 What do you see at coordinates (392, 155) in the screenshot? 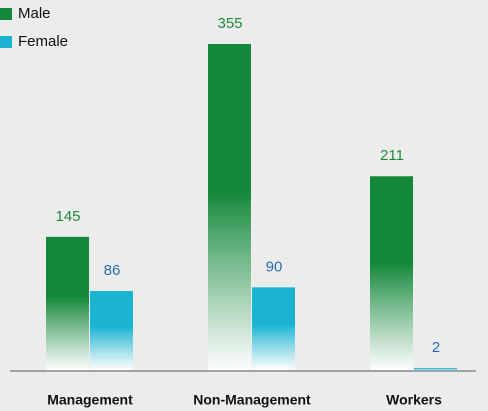
I see `data-label: 211` at bounding box center [392, 155].